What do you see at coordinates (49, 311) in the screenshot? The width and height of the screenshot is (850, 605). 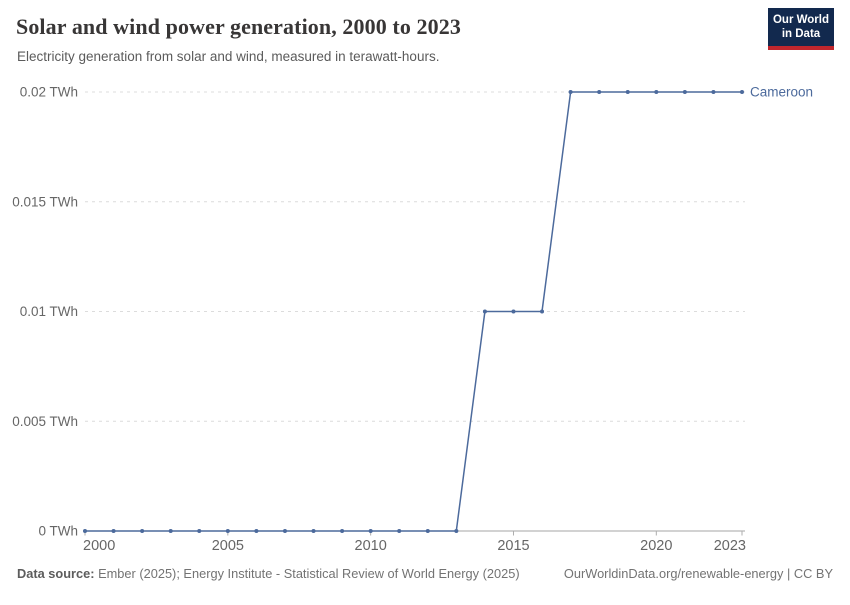 I see `y-axis-tick-label: 0.01 TWh` at bounding box center [49, 311].